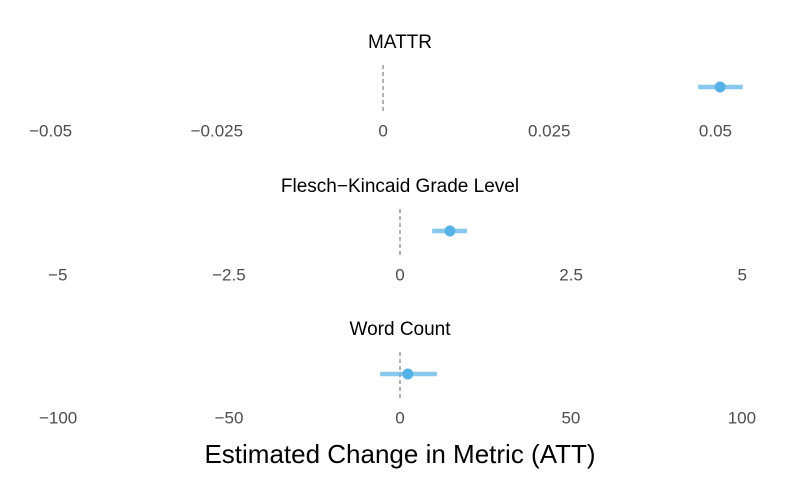  I want to click on x-tick-label: 50, so click(570, 417).